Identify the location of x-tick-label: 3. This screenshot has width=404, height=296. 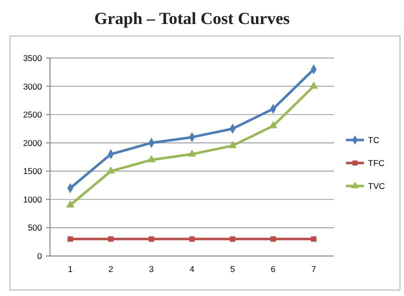
(151, 269).